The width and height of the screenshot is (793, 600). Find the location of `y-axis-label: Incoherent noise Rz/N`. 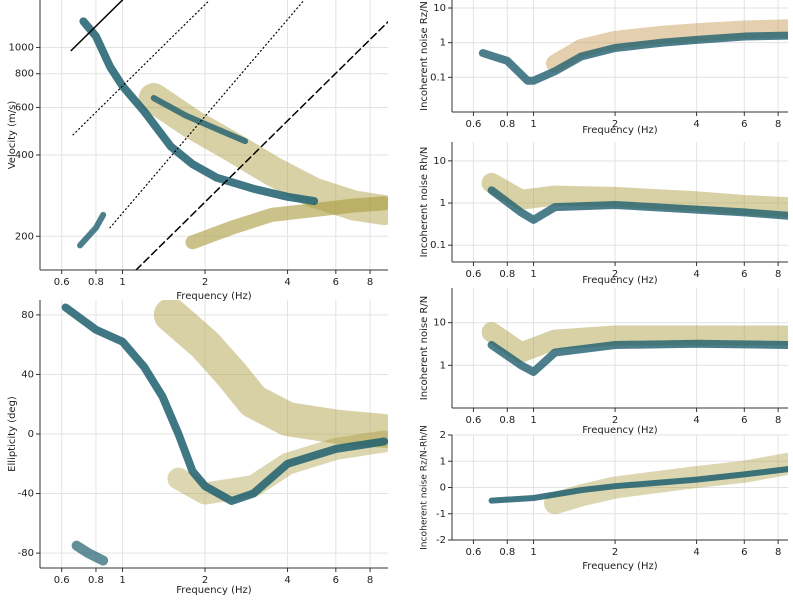

y-axis-label: Incoherent noise Rz/N is located at coordinates (424, 56).